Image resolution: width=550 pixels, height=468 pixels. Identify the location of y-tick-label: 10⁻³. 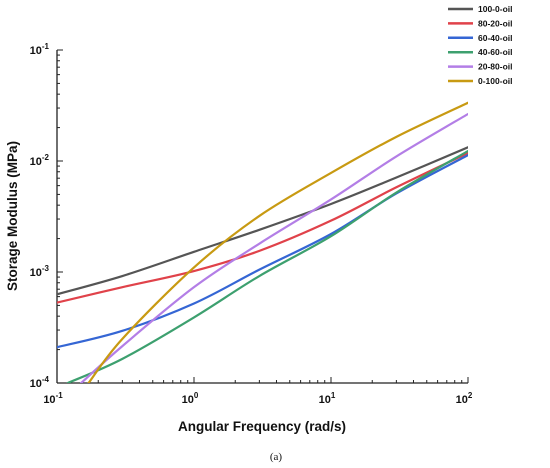
(40, 271).